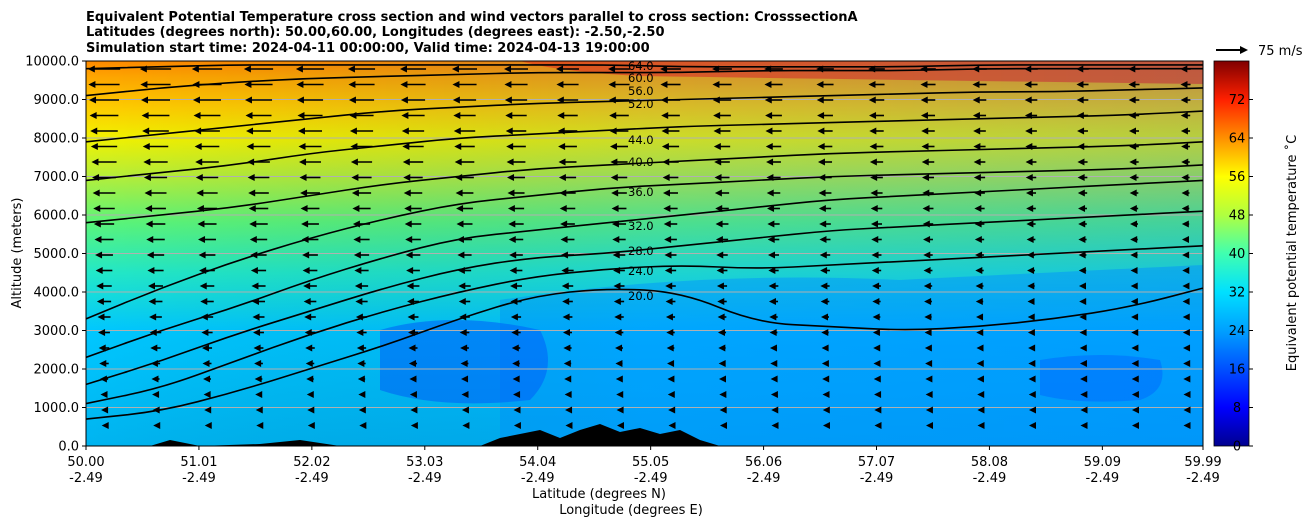  Describe the element at coordinates (650, 462) in the screenshot. I see `x-tick-label-lat: 55.05` at that location.